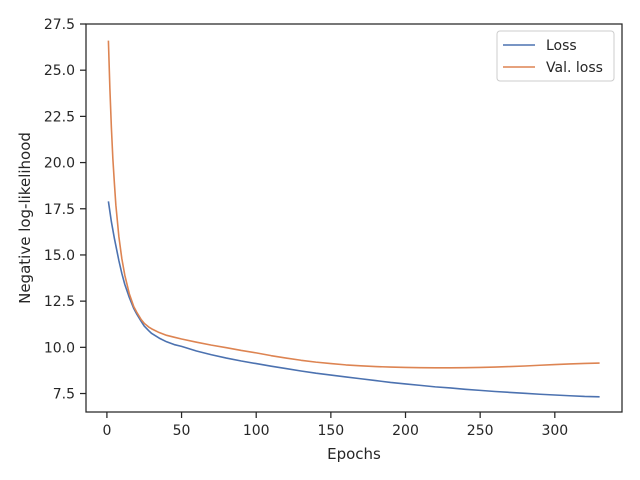  Describe the element at coordinates (480, 431) in the screenshot. I see `x-tick-label: 250` at that location.